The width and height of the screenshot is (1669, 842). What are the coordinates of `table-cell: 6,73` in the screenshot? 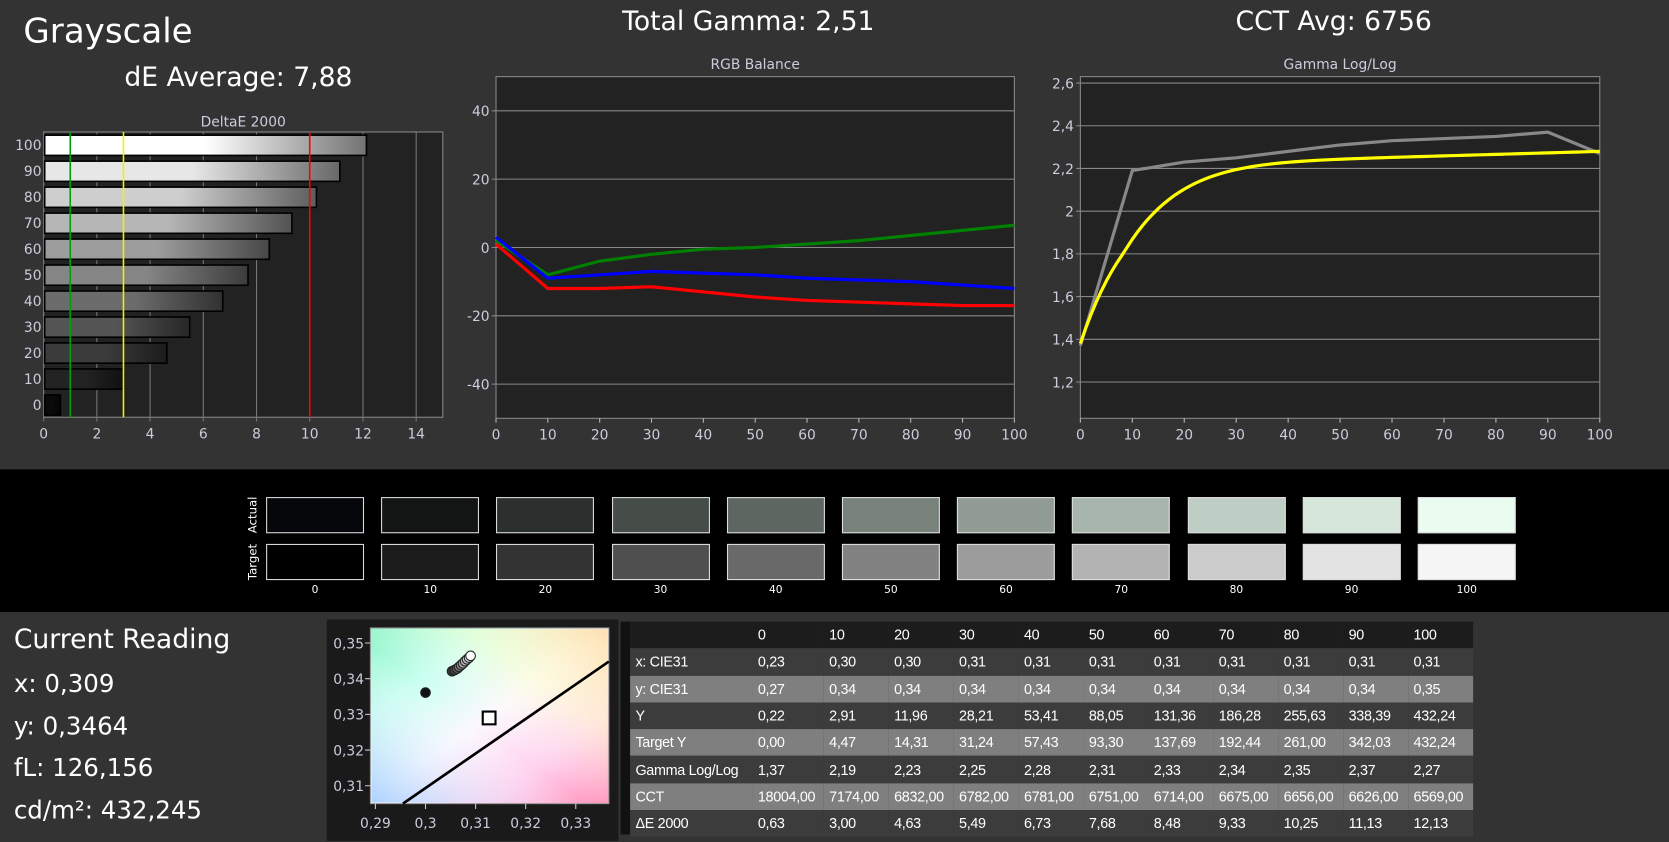 It's located at (1051, 824).